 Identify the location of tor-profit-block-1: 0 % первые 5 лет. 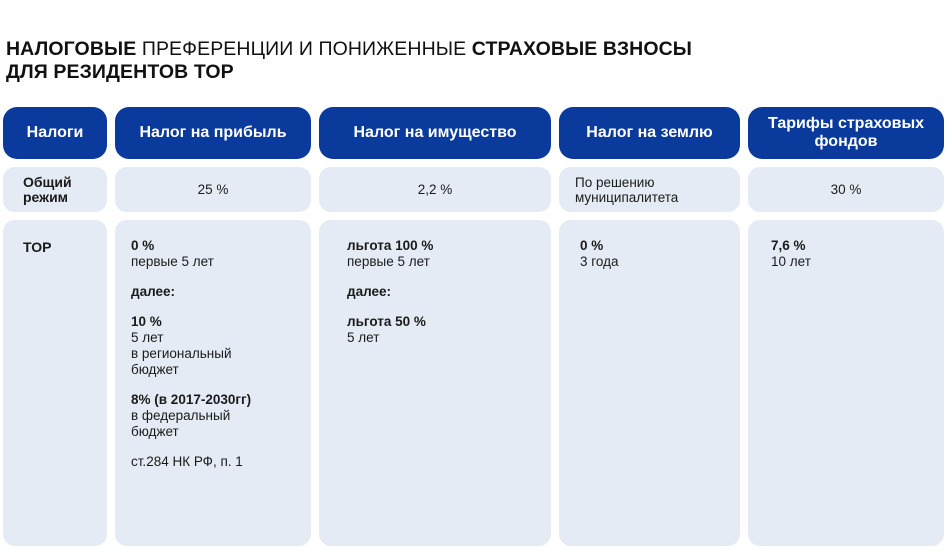
(221, 254).